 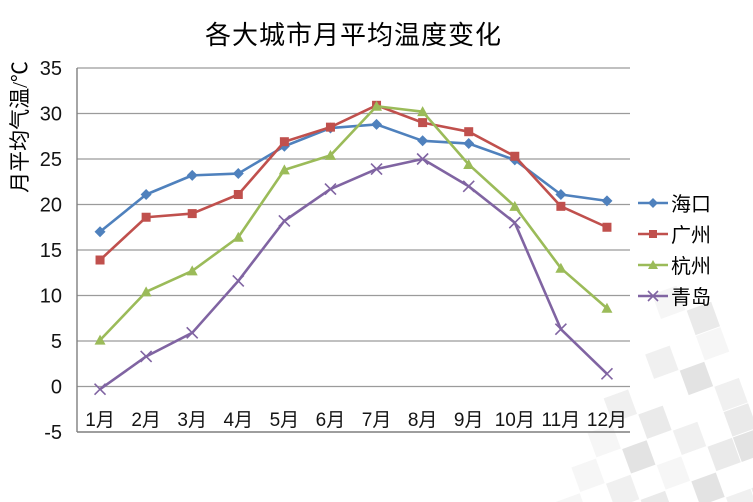 I want to click on legend-item-hangzhou: 杭州, so click(x=674, y=264).